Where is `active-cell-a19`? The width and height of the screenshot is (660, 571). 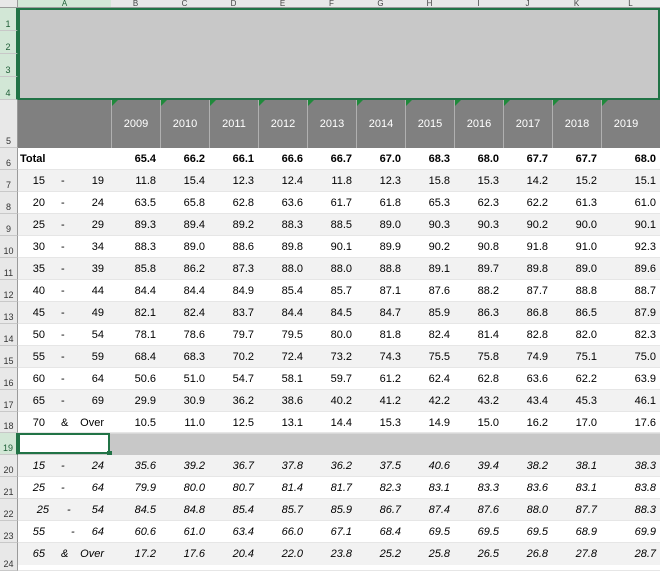
active-cell-a19 is located at coordinates (64, 443).